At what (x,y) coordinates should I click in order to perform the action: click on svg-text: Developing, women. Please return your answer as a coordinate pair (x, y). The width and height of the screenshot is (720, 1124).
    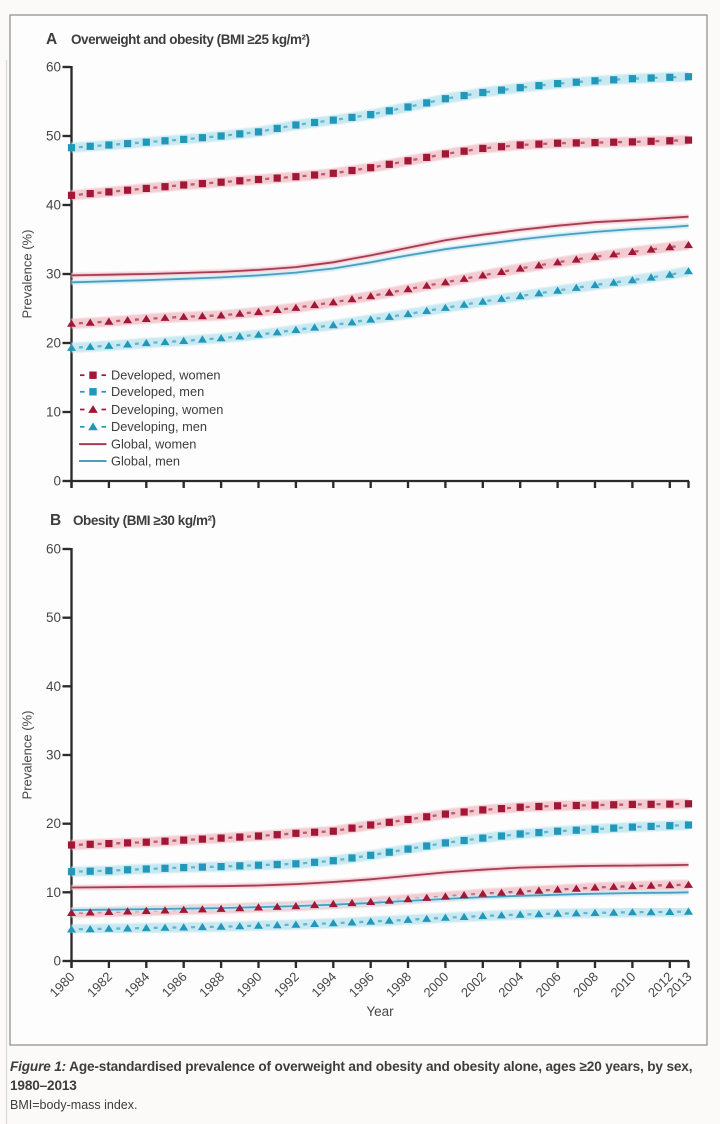
    Looking at the image, I should click on (167, 409).